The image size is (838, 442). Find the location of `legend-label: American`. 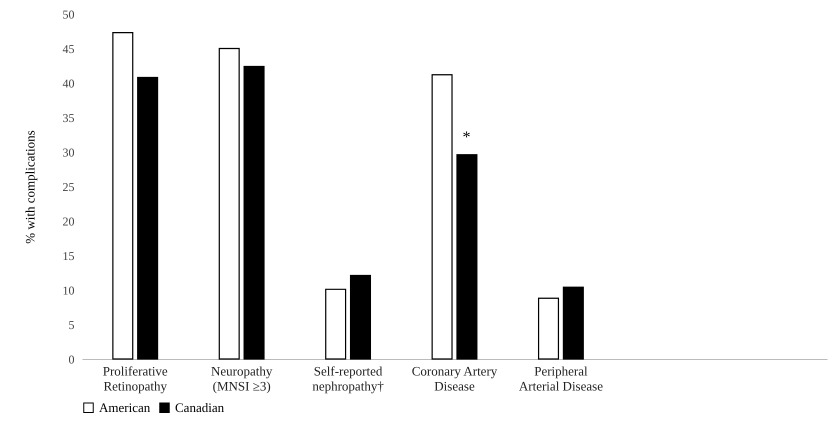

legend-label: American is located at coordinates (125, 407).